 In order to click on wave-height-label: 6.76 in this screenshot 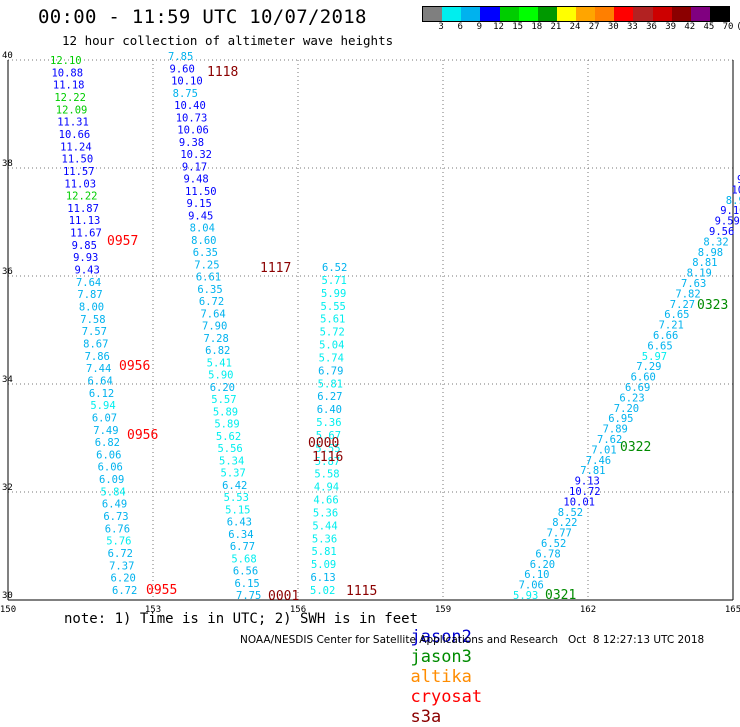, I will do `click(117, 529)`.